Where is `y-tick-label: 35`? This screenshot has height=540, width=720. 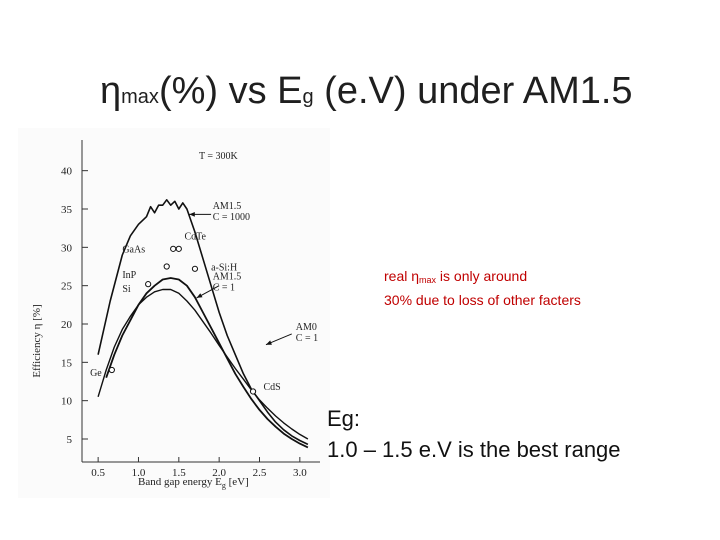
y-tick-label: 35 is located at coordinates (67, 210).